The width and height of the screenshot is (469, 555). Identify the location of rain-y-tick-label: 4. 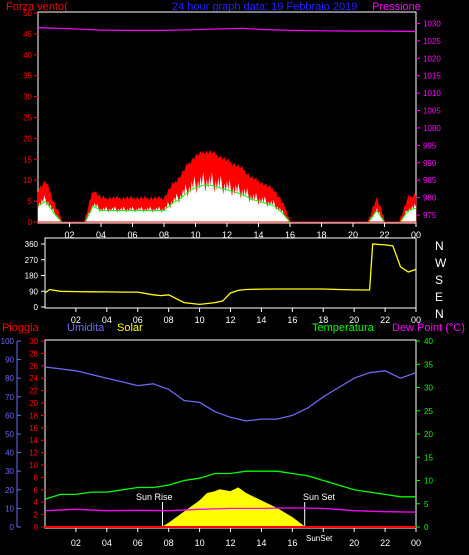
(36, 502).